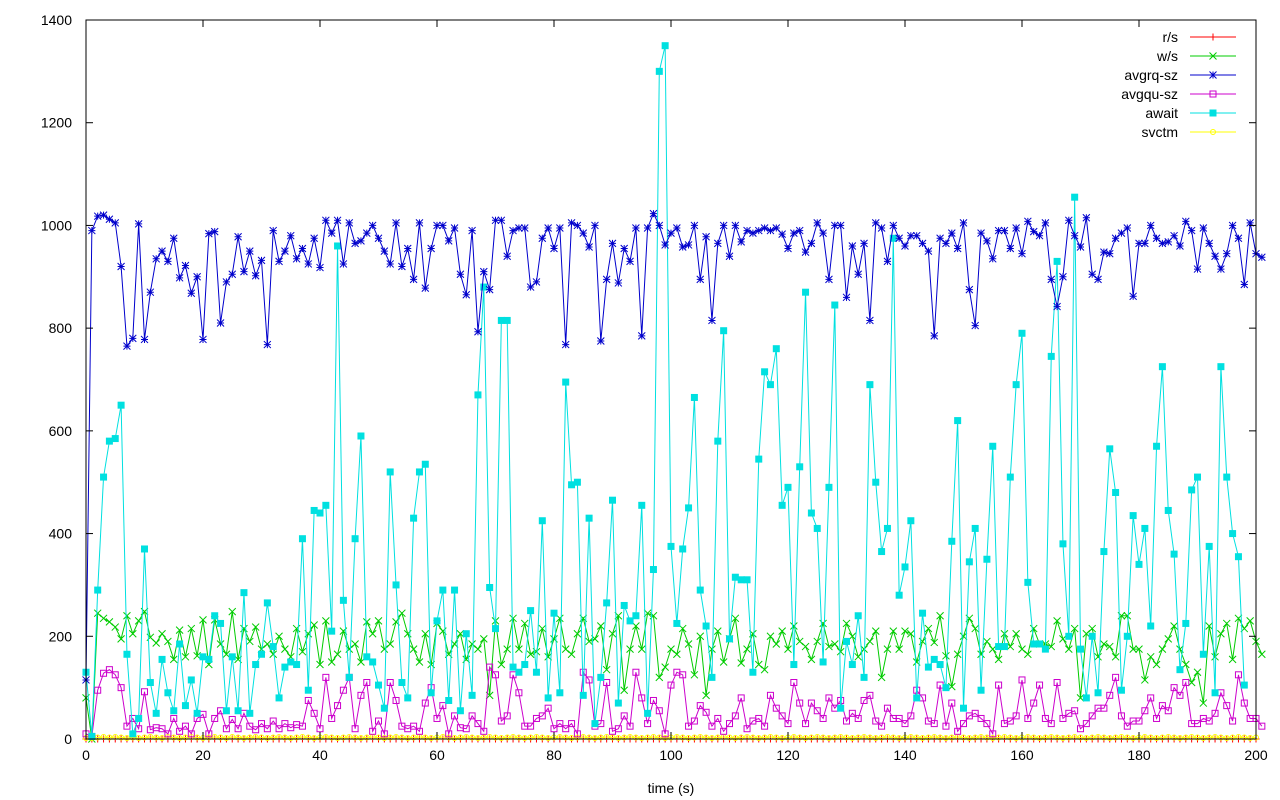 The height and width of the screenshot is (800, 1280). What do you see at coordinates (1022, 755) in the screenshot?
I see `x-tick-label: 160` at bounding box center [1022, 755].